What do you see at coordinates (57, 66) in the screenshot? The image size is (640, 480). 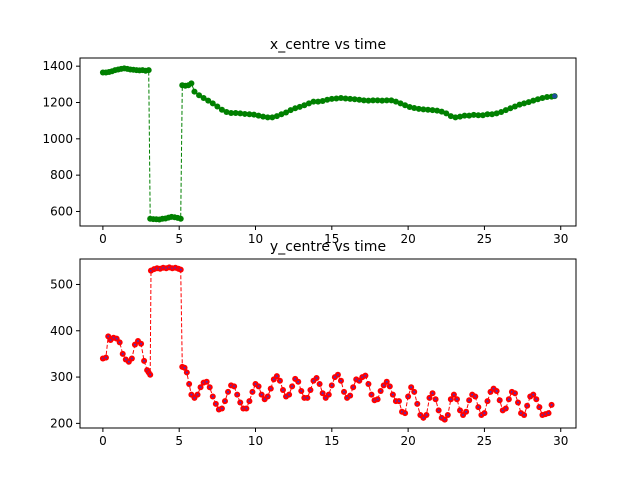 I see `y-tick-label: 1400` at bounding box center [57, 66].